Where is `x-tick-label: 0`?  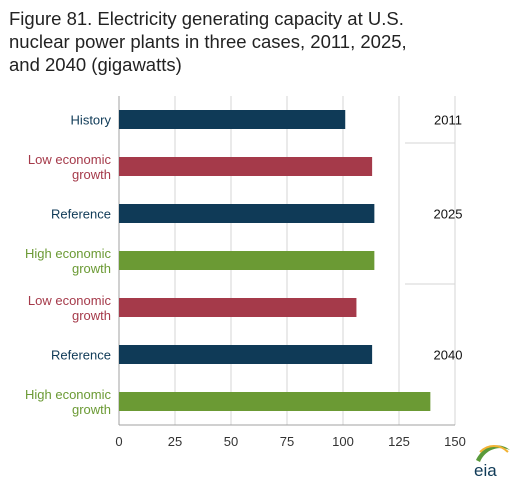
x-tick-label: 0 is located at coordinates (118, 441).